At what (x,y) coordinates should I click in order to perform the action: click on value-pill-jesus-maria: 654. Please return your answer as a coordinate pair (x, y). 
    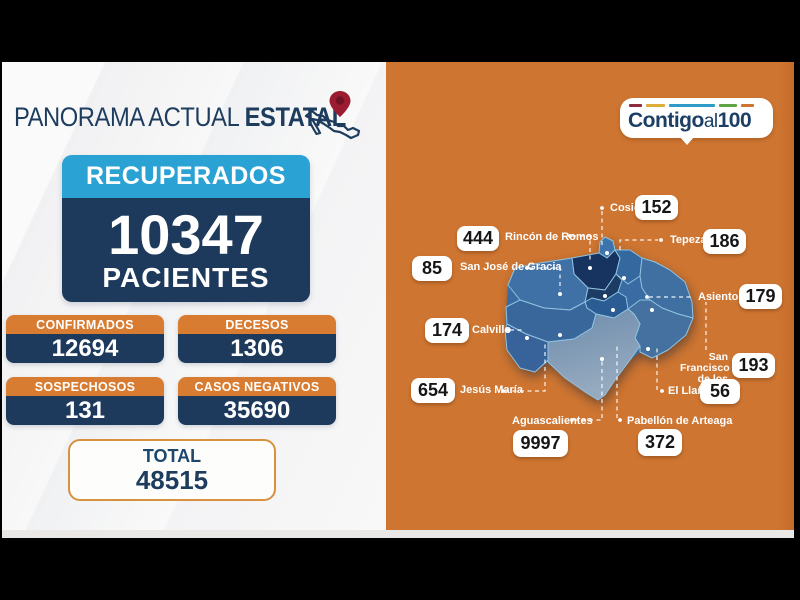
    Looking at the image, I should click on (433, 390).